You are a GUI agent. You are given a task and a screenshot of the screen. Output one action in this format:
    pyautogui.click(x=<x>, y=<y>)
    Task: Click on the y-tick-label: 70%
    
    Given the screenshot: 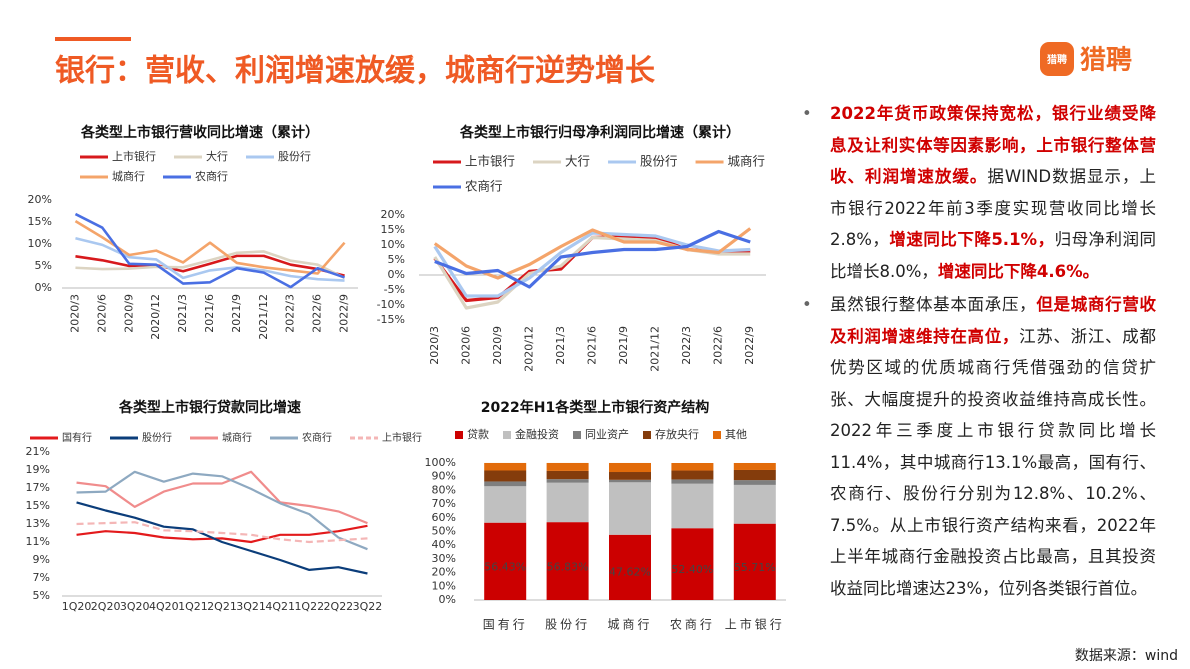 What is the action you would take?
    pyautogui.click(x=444, y=503)
    